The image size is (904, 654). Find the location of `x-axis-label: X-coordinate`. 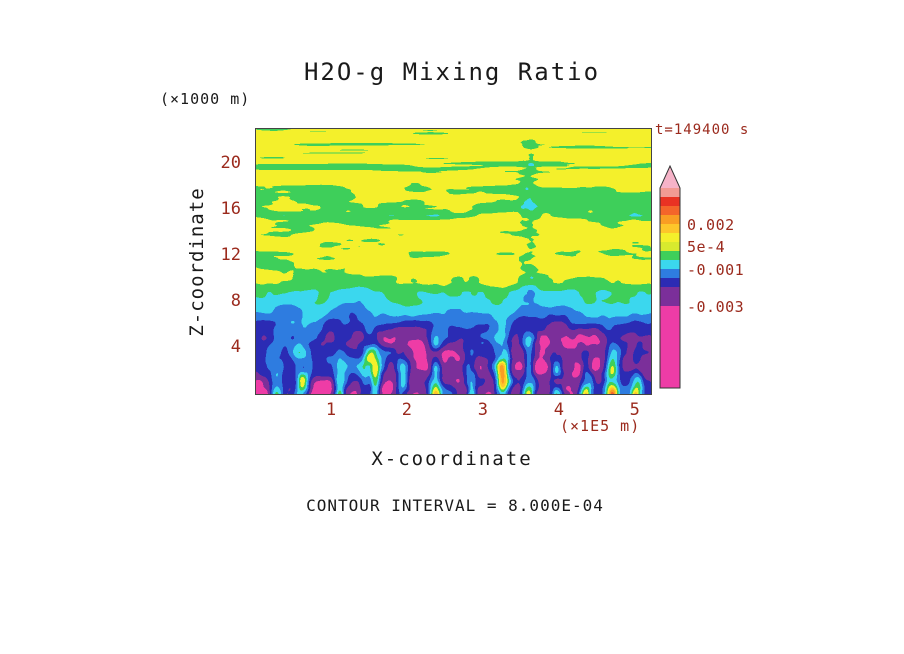

x-axis-label: X-coordinate is located at coordinates (452, 459).